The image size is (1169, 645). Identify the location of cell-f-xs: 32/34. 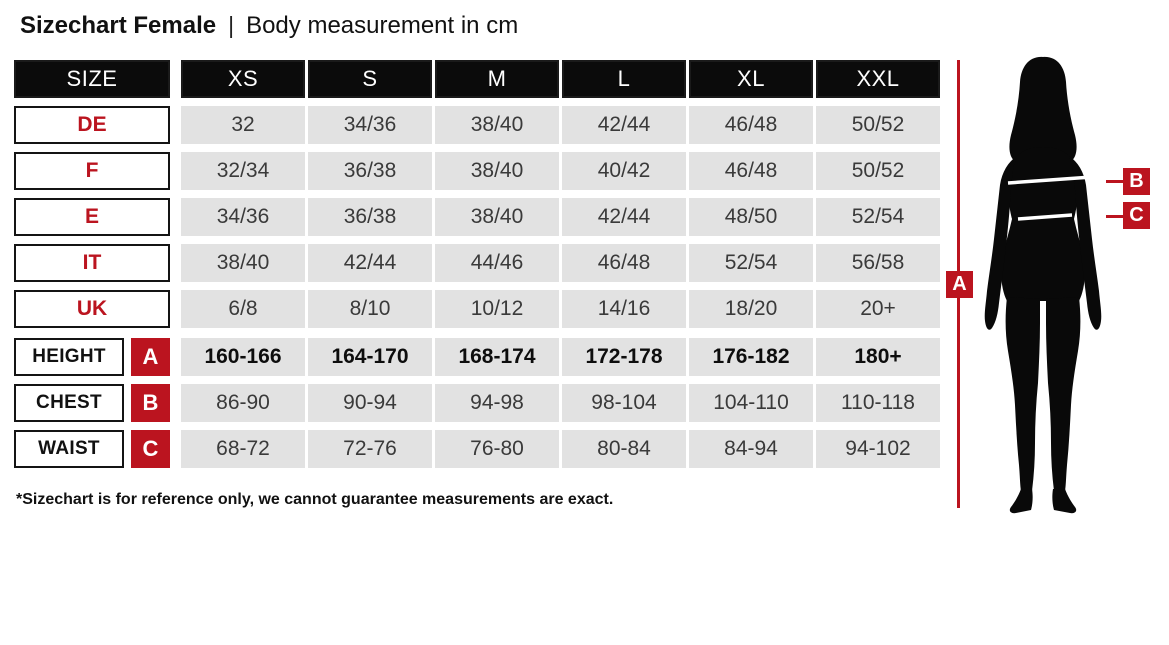
(243, 171).